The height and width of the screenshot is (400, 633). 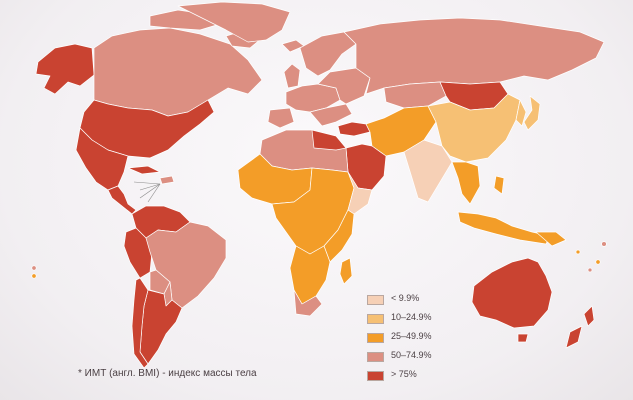 I want to click on turkey, so click(x=354, y=129).